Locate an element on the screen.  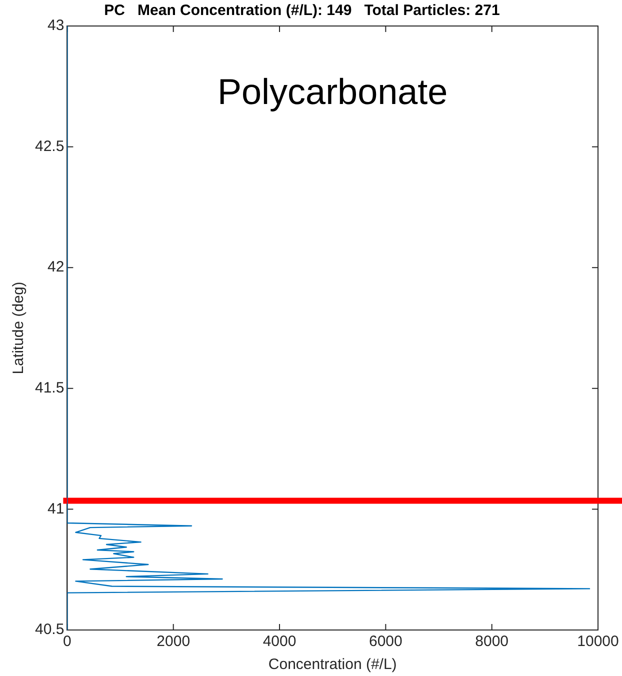
y-tick-label: 41.5 is located at coordinates (49, 388).